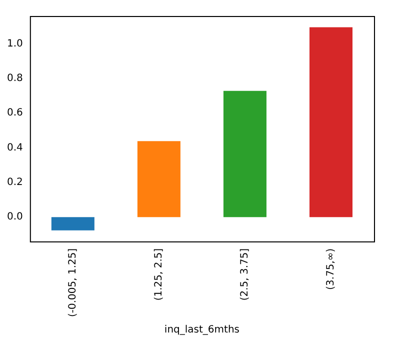  I want to click on y-tick-label: 1.0, so click(14, 44).